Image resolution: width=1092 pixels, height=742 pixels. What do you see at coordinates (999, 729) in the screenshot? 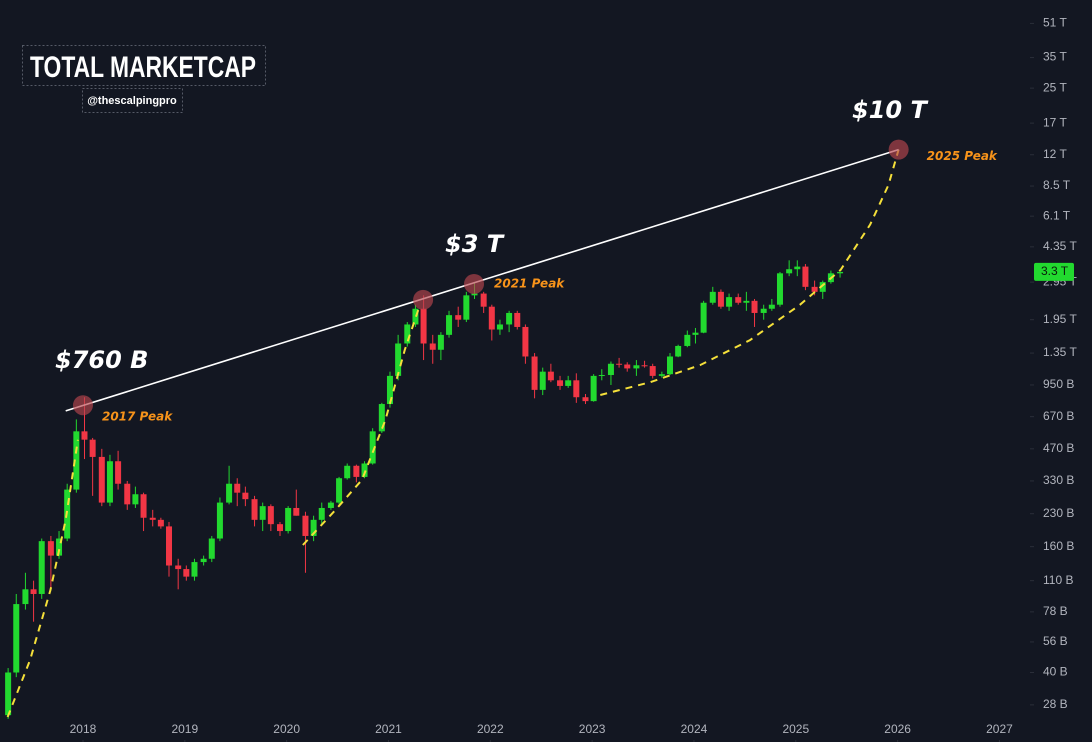
I see `x-tick-label: 2027` at bounding box center [999, 729].